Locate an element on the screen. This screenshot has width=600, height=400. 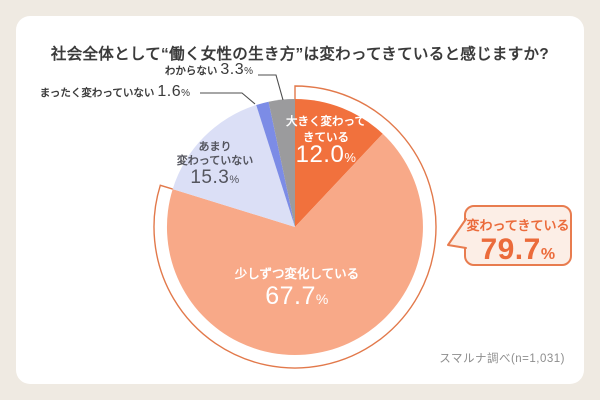
slice2-value: 67.7% is located at coordinates (297, 296).